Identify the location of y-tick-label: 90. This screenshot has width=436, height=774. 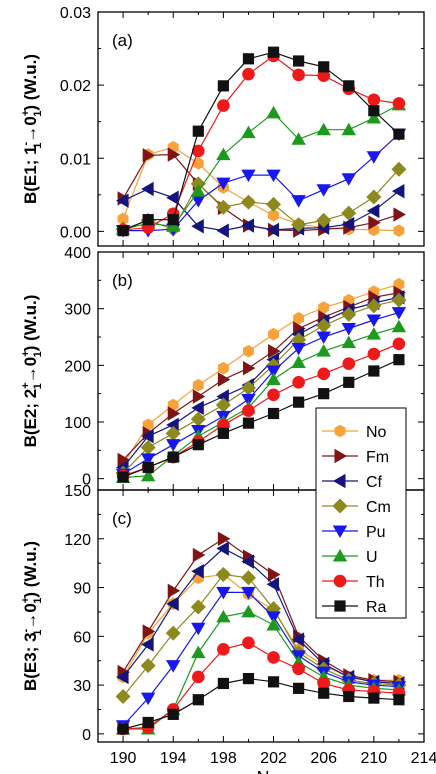
(82, 589).